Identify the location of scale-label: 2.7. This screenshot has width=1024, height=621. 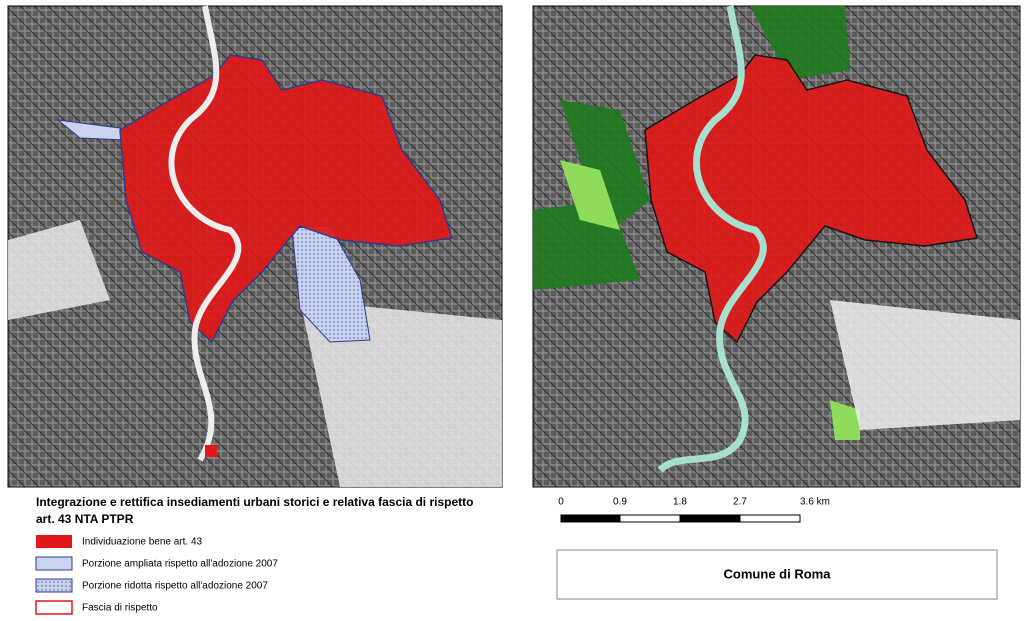
(740, 502).